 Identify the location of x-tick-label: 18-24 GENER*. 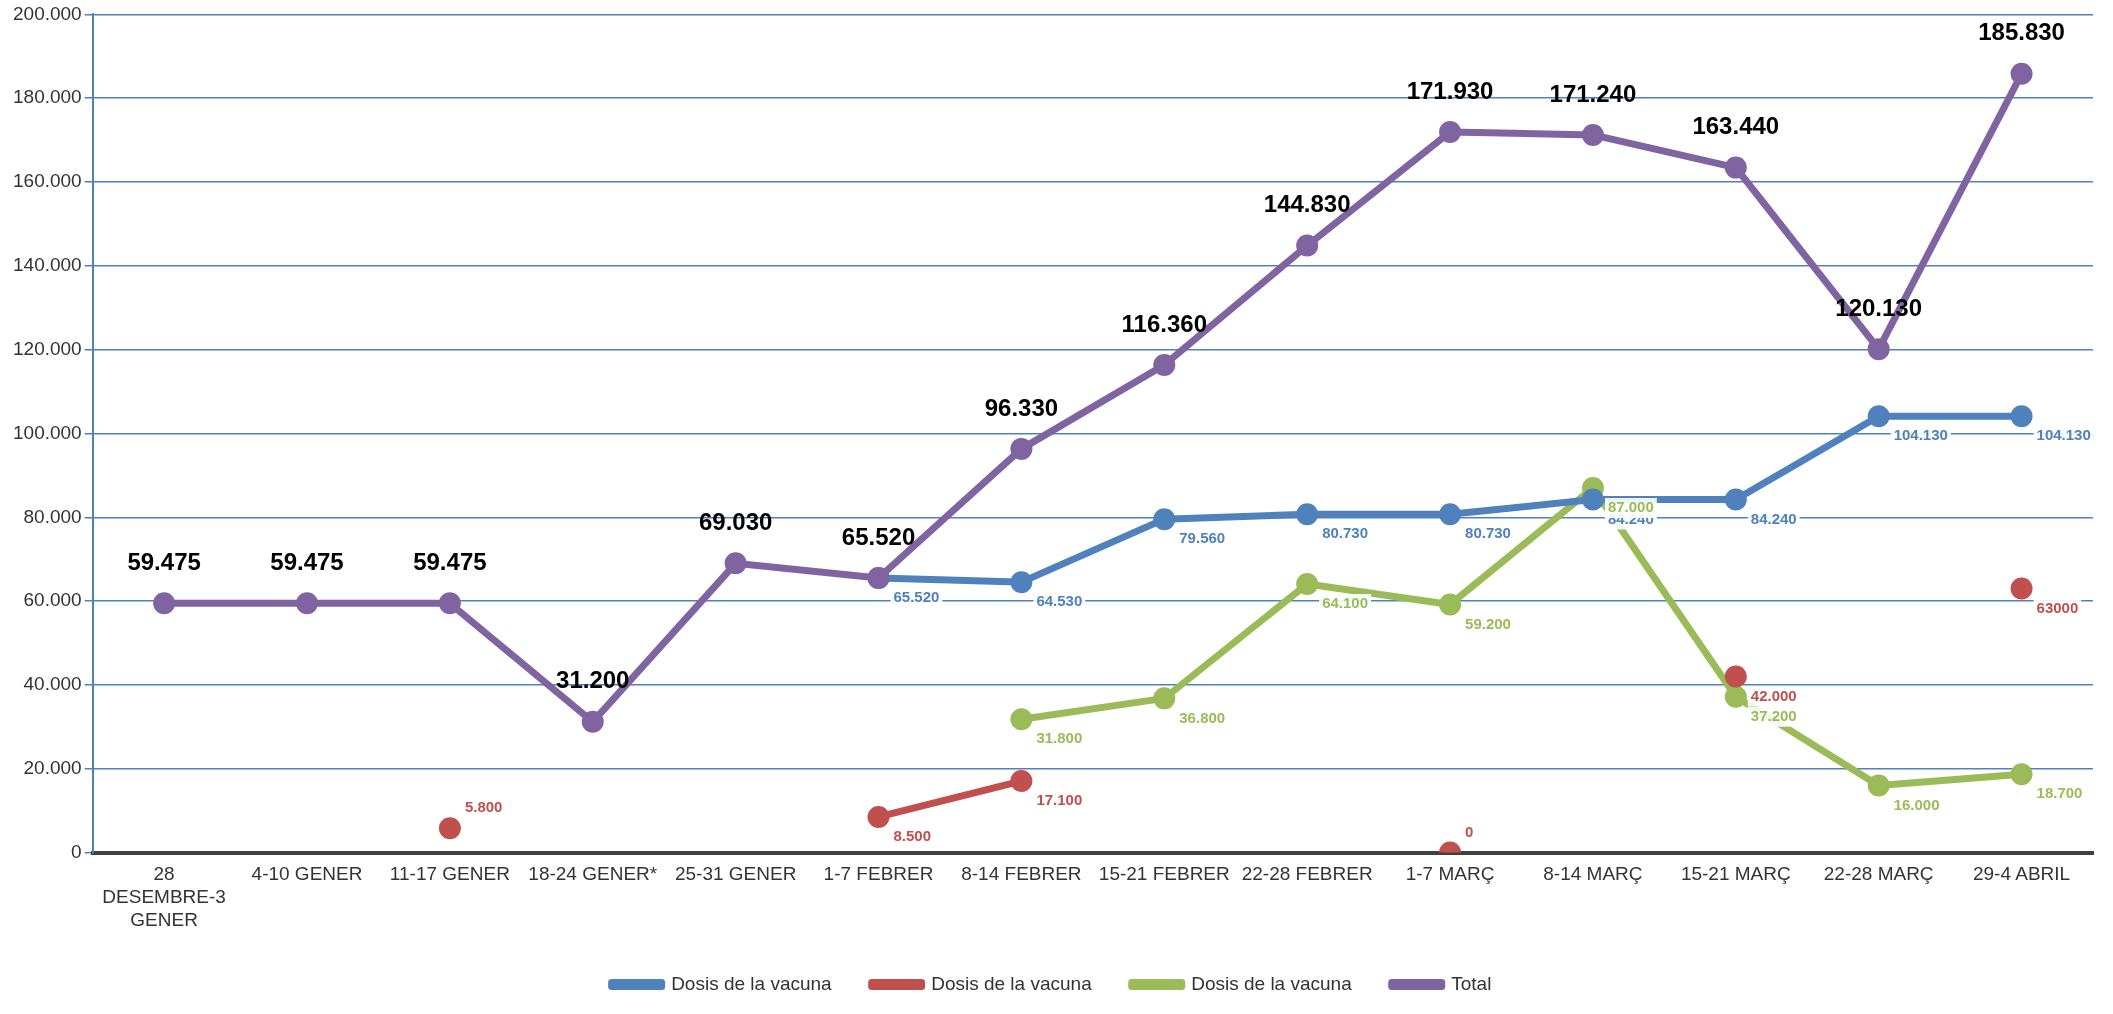
(593, 874).